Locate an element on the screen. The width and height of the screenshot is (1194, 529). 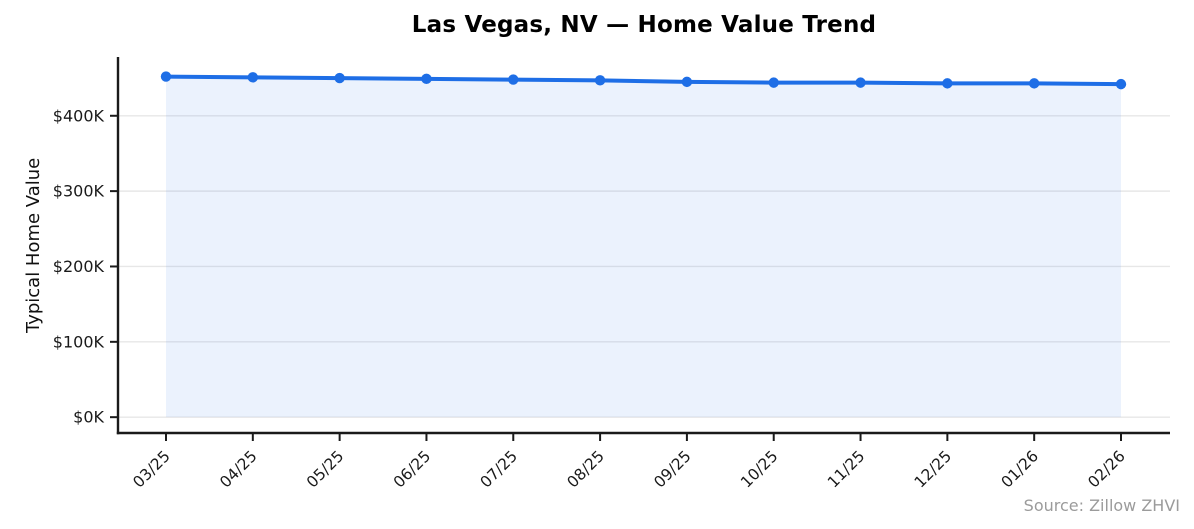
y-tick-label: $0K is located at coordinates (88, 417).